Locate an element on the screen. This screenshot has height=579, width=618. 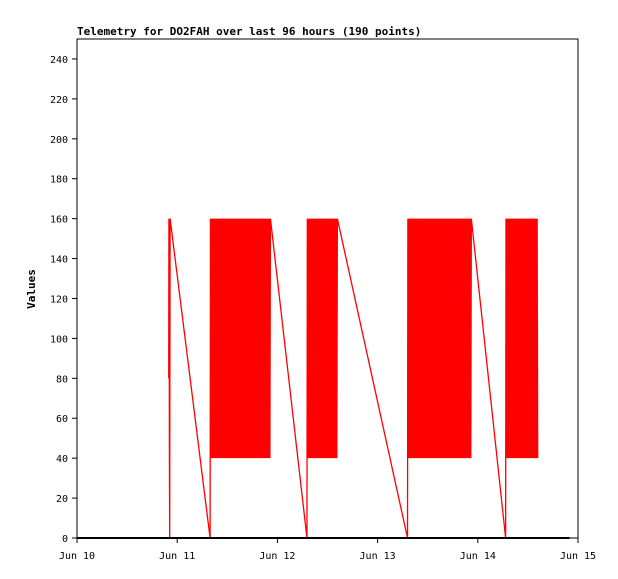
y-tick-label: 180 is located at coordinates (59, 180).